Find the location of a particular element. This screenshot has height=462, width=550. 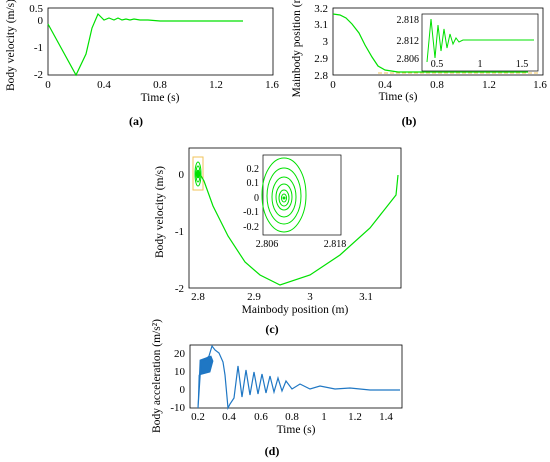

panel-d-xtick-3: 0.6 is located at coordinates (261, 417).